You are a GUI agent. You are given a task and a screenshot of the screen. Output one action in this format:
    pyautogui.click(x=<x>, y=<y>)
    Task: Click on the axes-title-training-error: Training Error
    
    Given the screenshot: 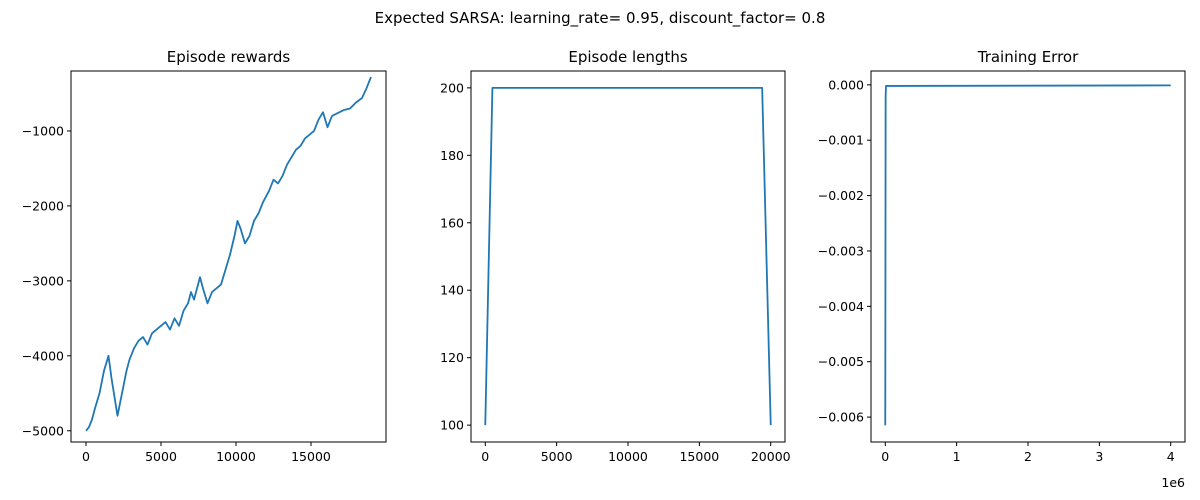 What is the action you would take?
    pyautogui.click(x=1028, y=57)
    